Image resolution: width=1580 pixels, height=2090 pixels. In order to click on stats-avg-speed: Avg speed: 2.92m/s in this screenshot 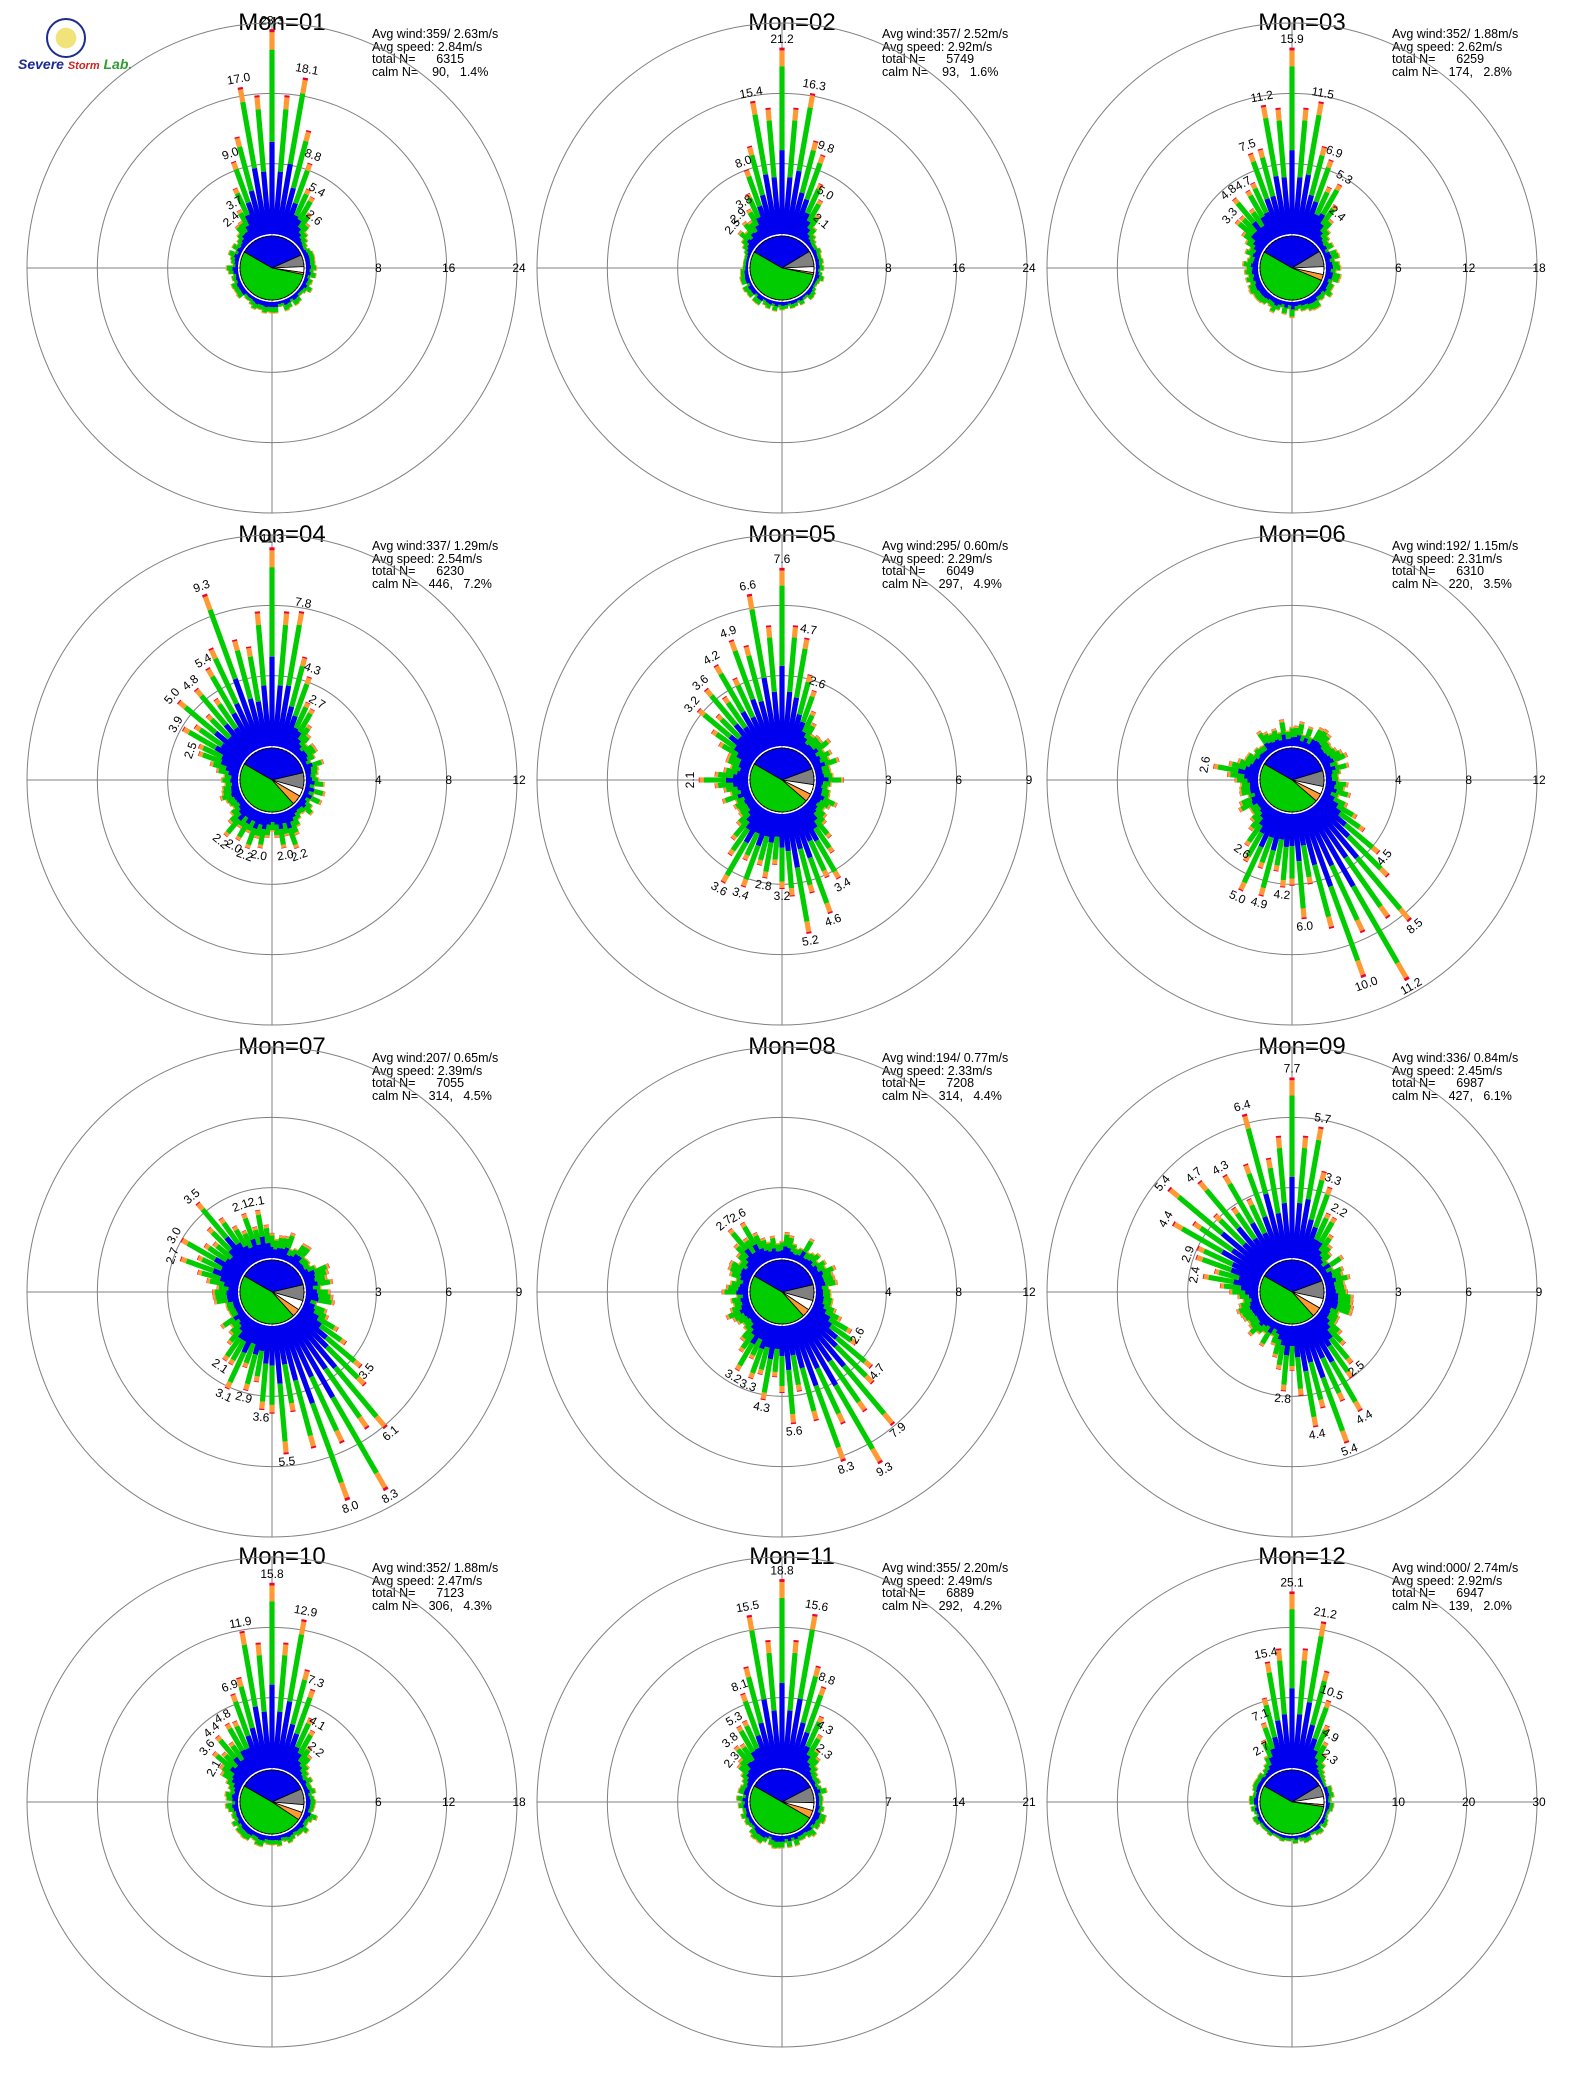, I will do `click(1447, 1580)`.